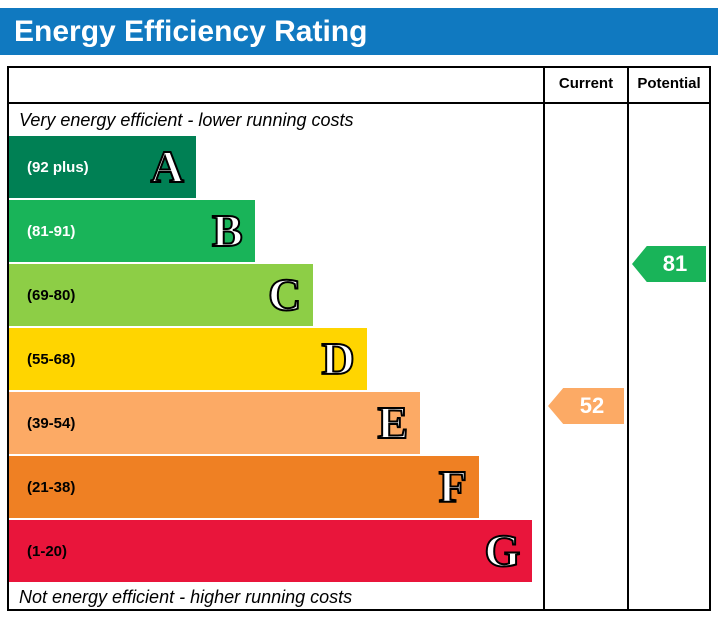 The height and width of the screenshot is (619, 718). What do you see at coordinates (51, 359) in the screenshot?
I see `band-range-label: (55-68)` at bounding box center [51, 359].